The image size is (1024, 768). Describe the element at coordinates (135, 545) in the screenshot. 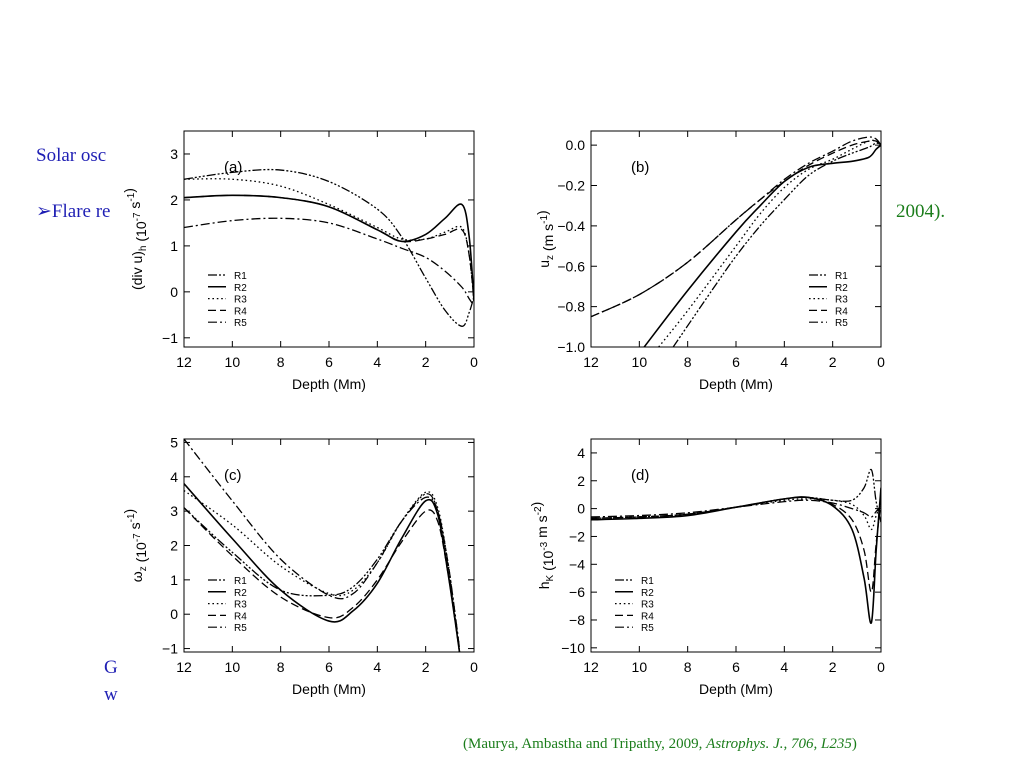

I see `y-axis-label: ωz (10-7 s-1)` at that location.